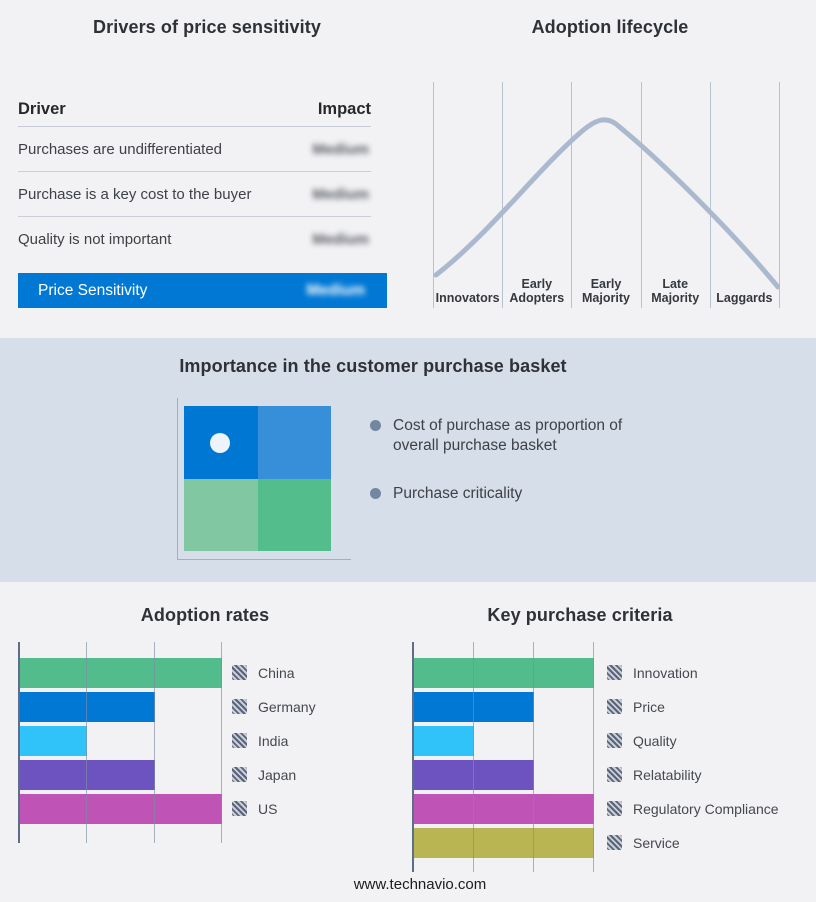  I want to click on driver-row: Quality is not important Medium, so click(194, 239).